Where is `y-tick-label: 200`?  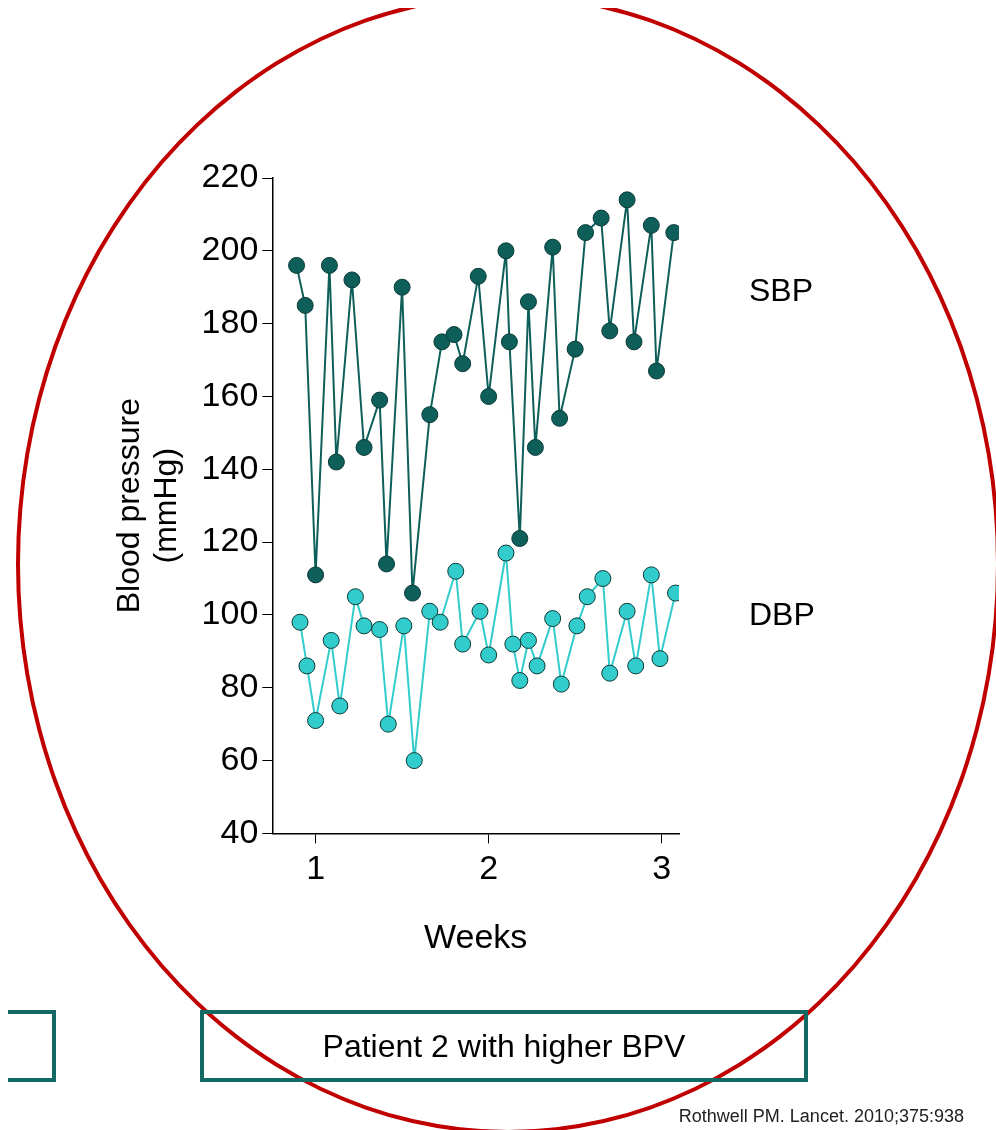 y-tick-label: 200 is located at coordinates (230, 248).